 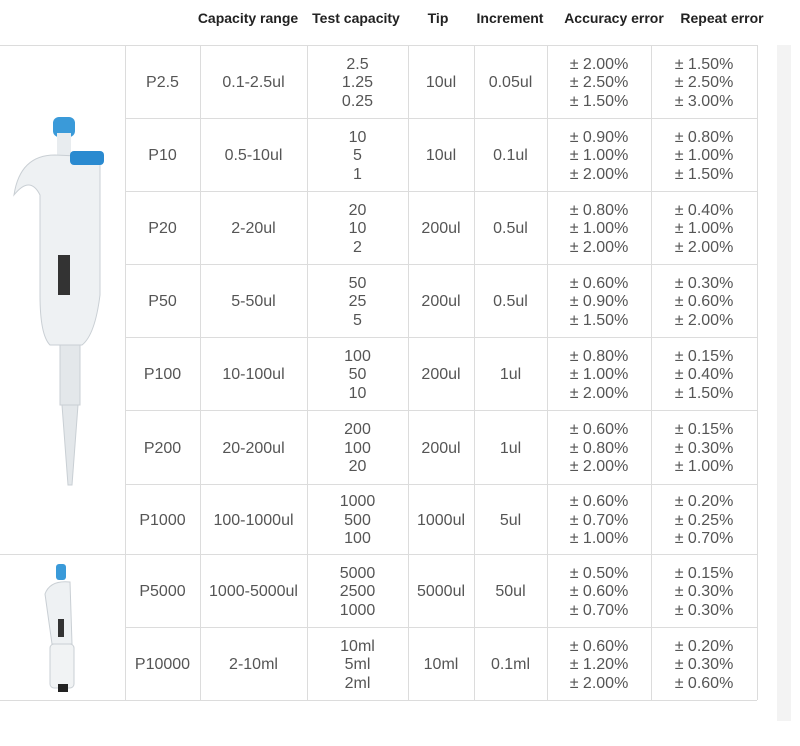 What do you see at coordinates (599, 573) in the screenshot?
I see `cell-line: ± 0.50%` at bounding box center [599, 573].